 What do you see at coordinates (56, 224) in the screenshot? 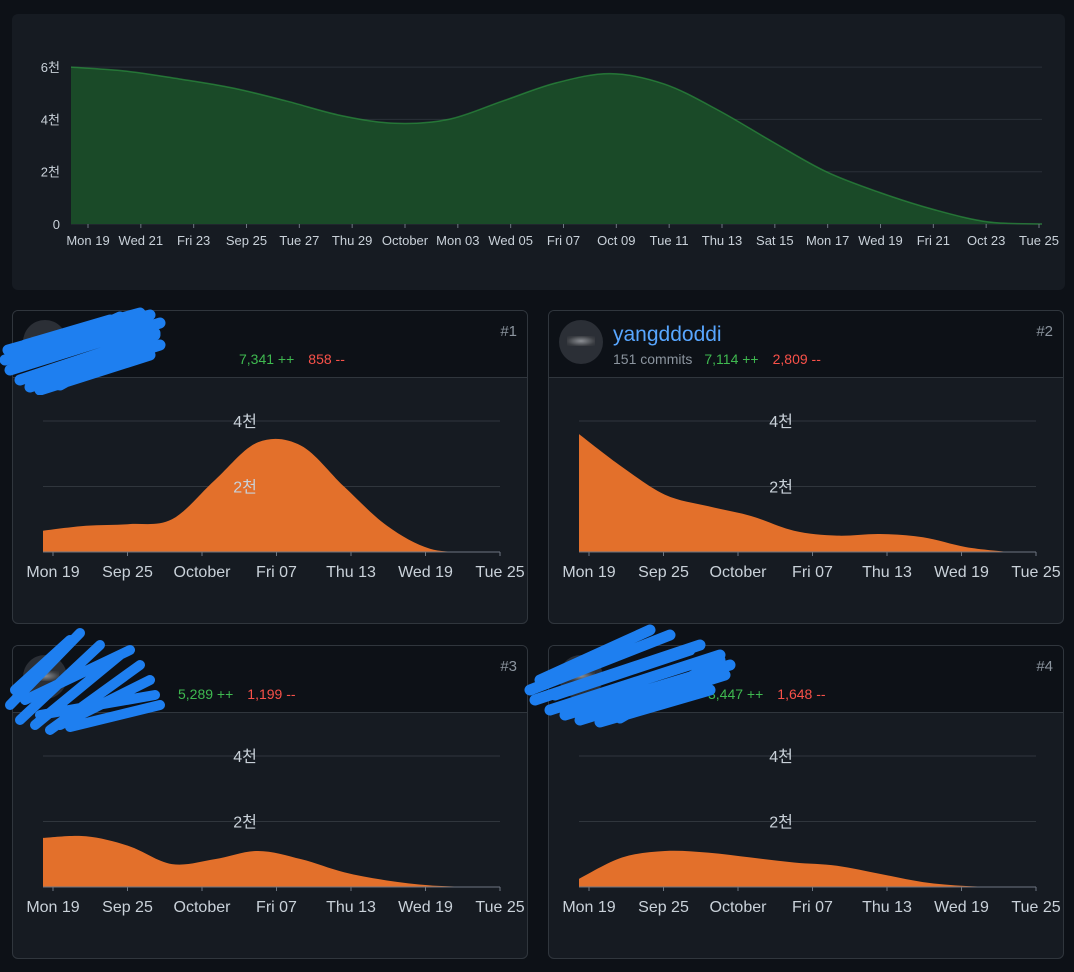
I see `y-tick-label: 0` at bounding box center [56, 224].